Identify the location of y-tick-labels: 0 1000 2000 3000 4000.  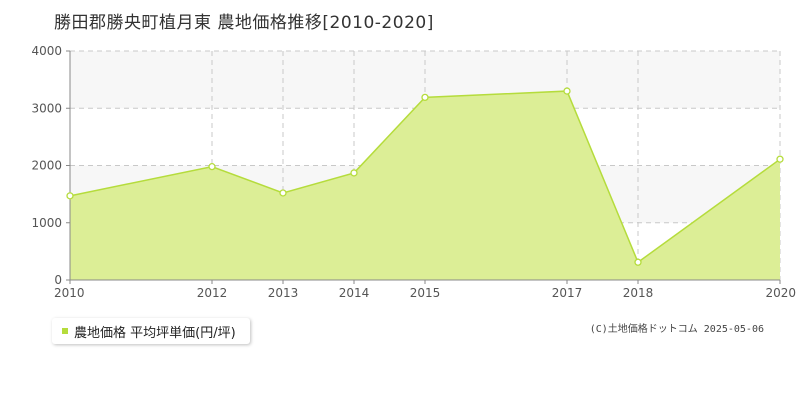
(46, 165).